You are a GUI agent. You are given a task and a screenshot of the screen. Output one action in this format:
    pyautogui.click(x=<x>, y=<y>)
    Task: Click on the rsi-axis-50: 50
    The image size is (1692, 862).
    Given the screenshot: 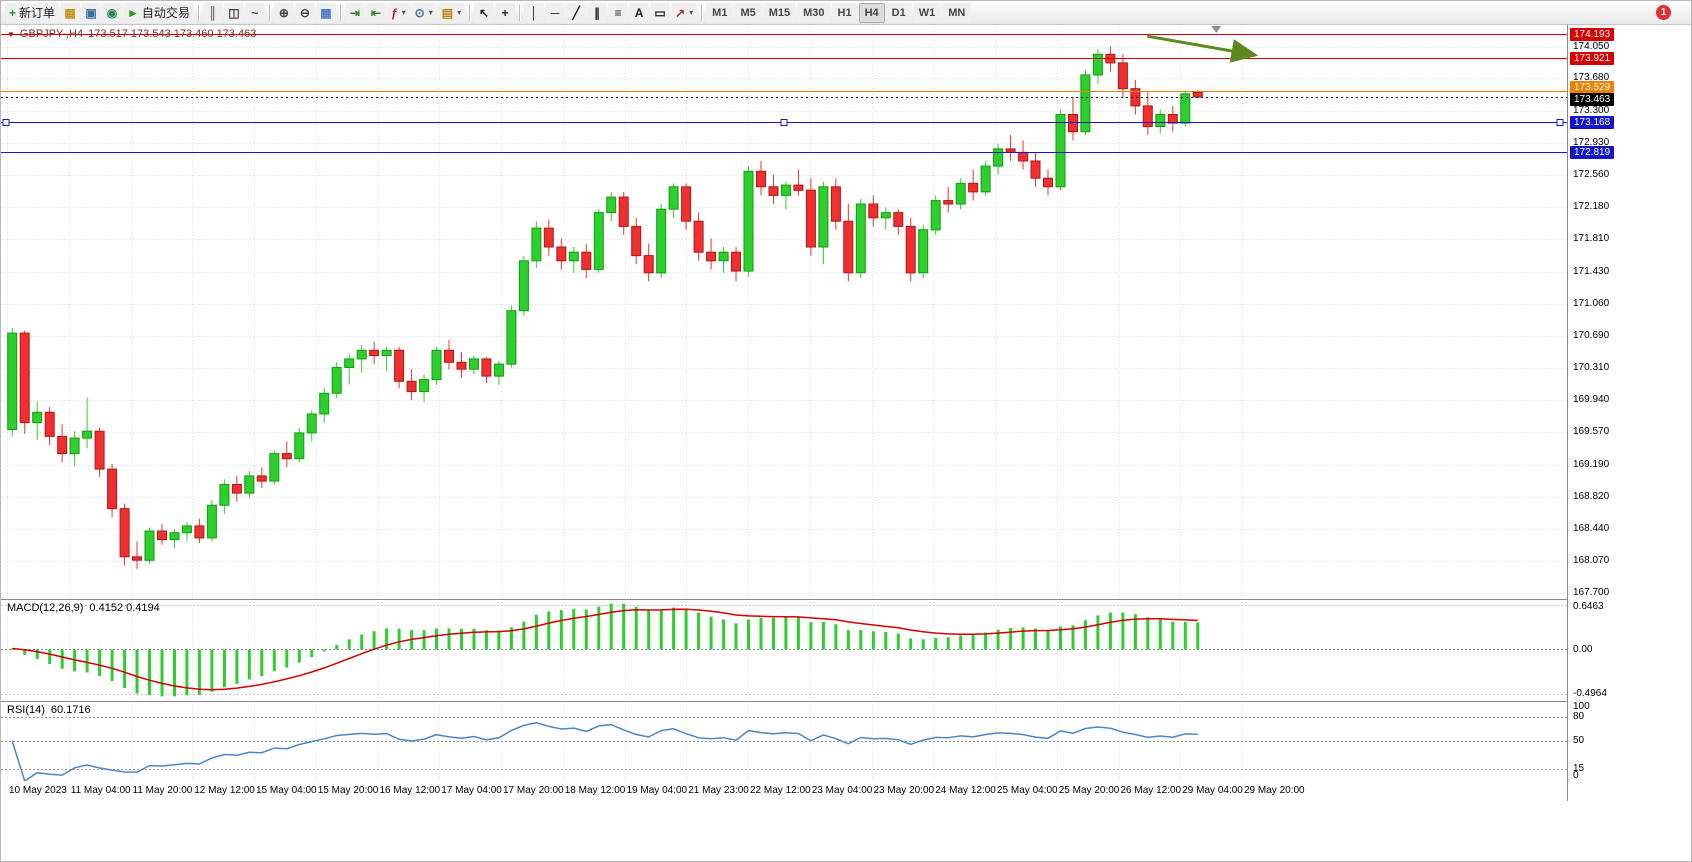 What is the action you would take?
    pyautogui.click(x=1579, y=740)
    